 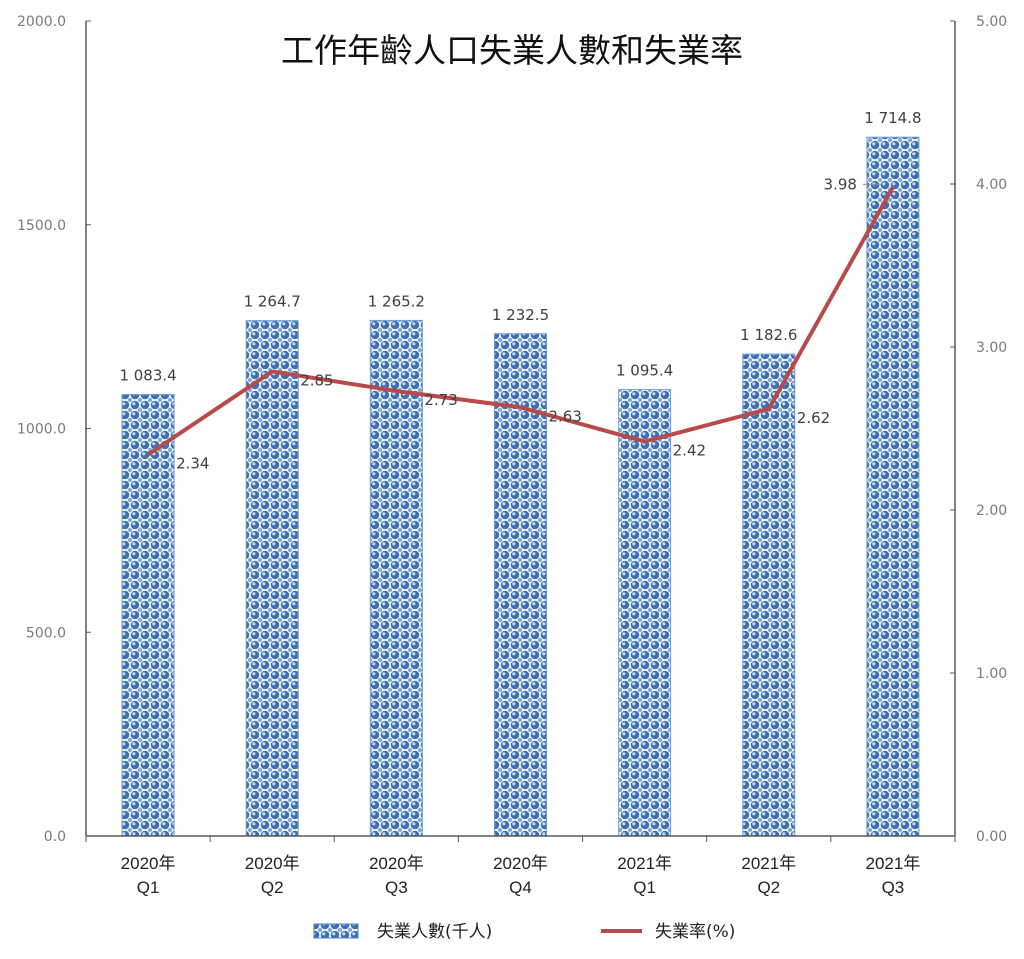 What do you see at coordinates (813, 418) in the screenshot?
I see `rate-value-label: 2.62` at bounding box center [813, 418].